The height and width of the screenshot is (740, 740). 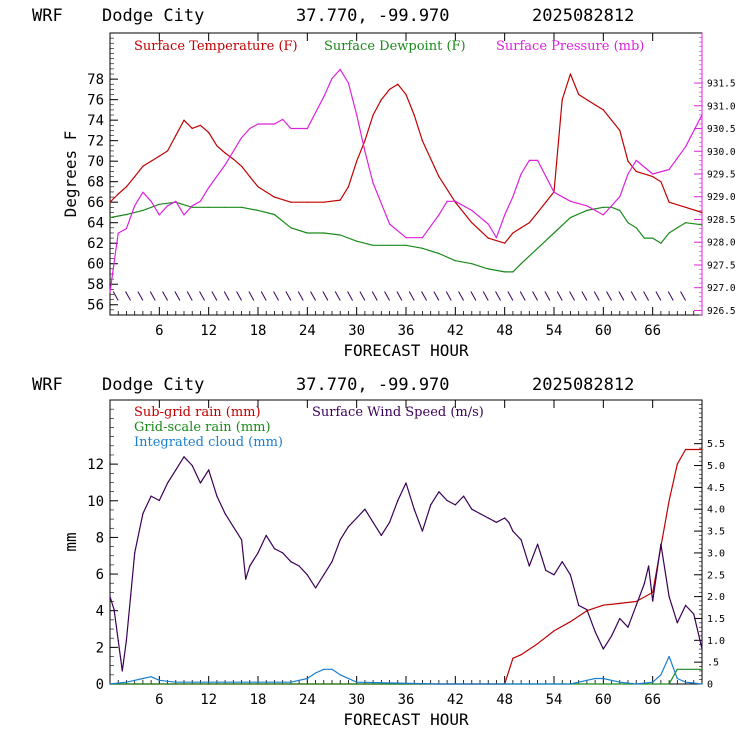 I want to click on y2-tick-label: 2.0, so click(x=716, y=597).